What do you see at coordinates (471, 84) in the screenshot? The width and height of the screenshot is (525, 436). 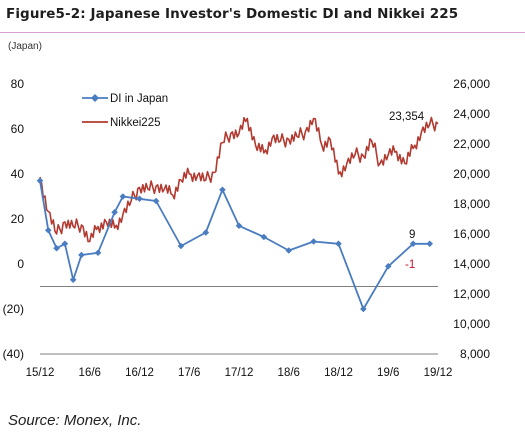 I see `right-tick-label: 26,000` at bounding box center [471, 84].